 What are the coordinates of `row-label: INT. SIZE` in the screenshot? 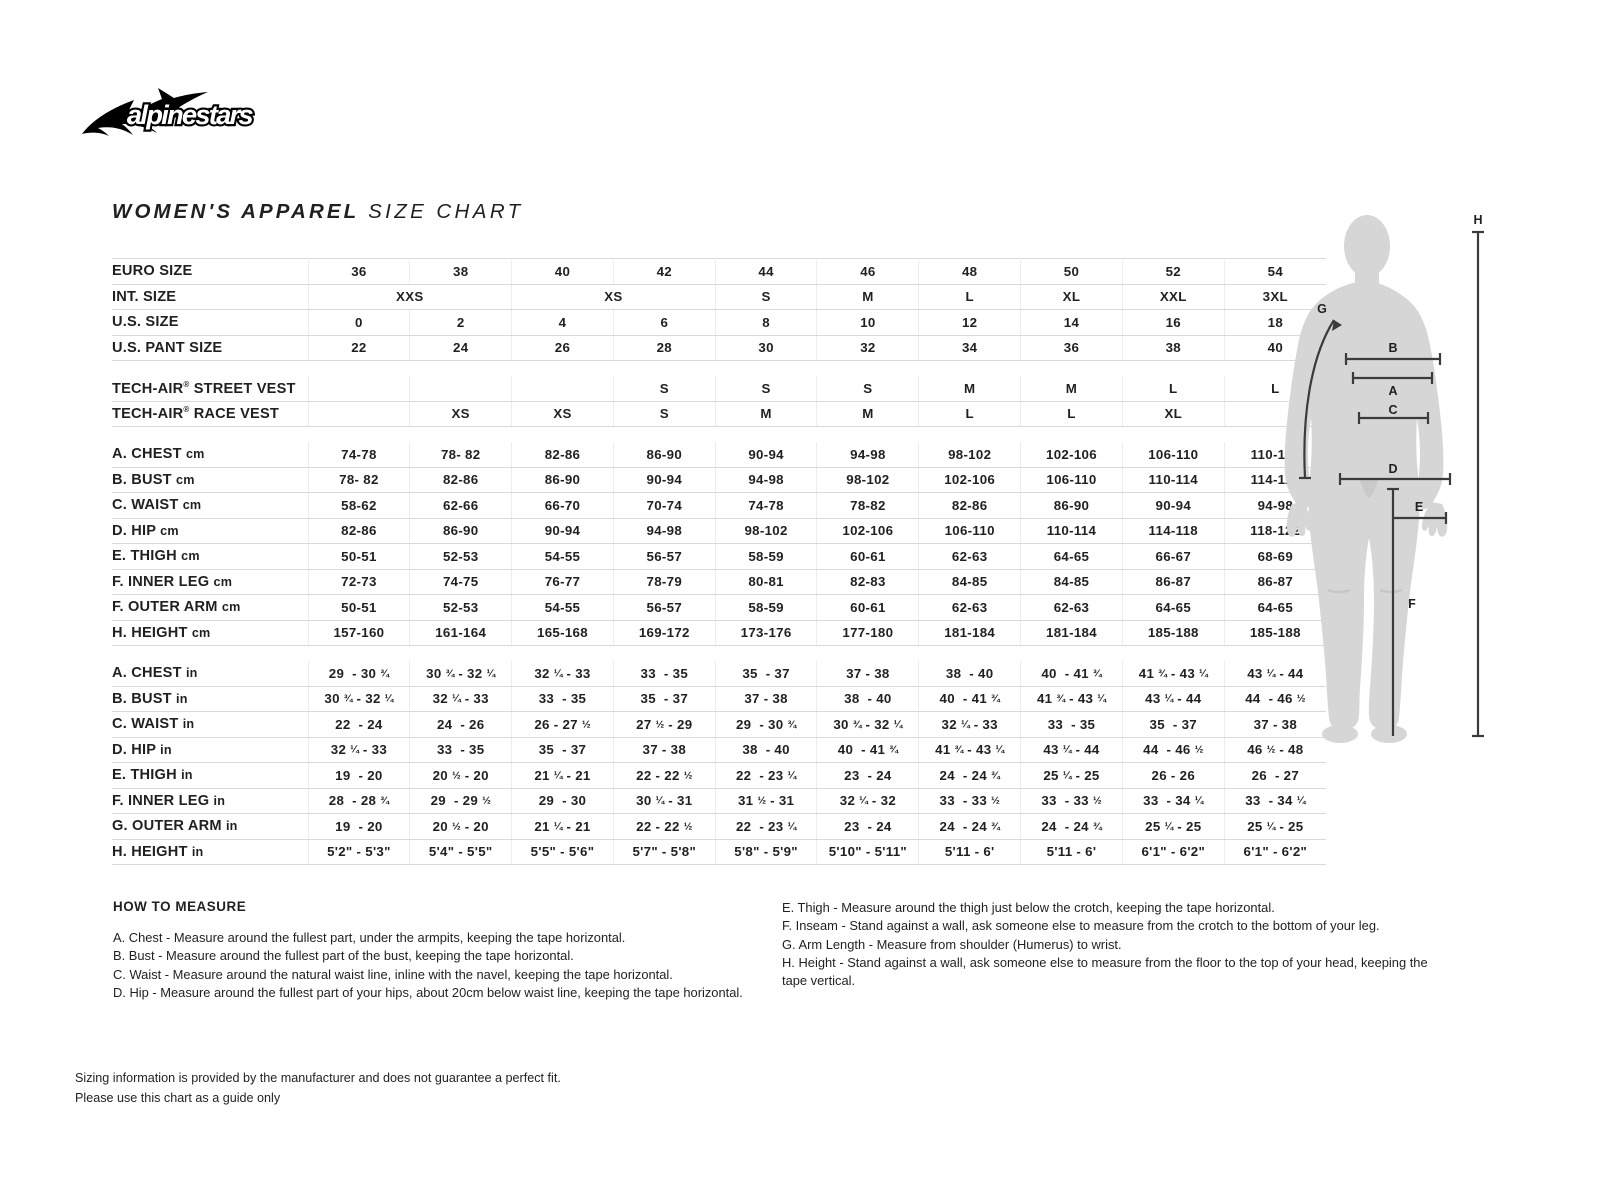 It's located at (210, 297).